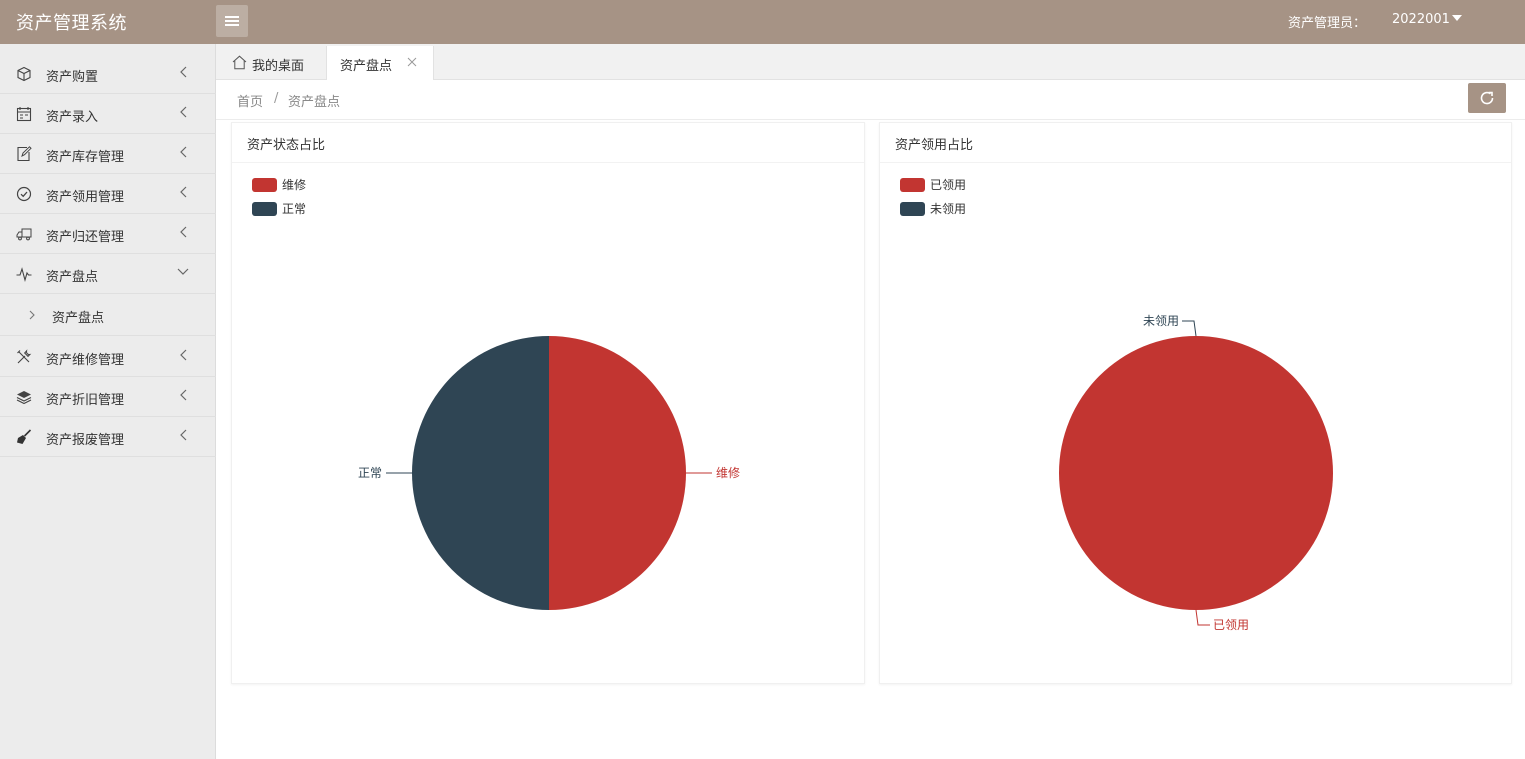 The height and width of the screenshot is (759, 1525). Describe the element at coordinates (314, 102) in the screenshot. I see `breadcrumb-current: 资产盘点` at that location.